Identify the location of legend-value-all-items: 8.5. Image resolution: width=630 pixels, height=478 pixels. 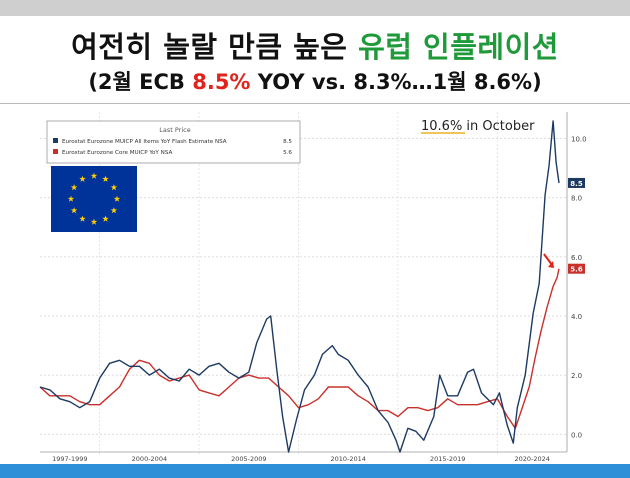
(287, 142).